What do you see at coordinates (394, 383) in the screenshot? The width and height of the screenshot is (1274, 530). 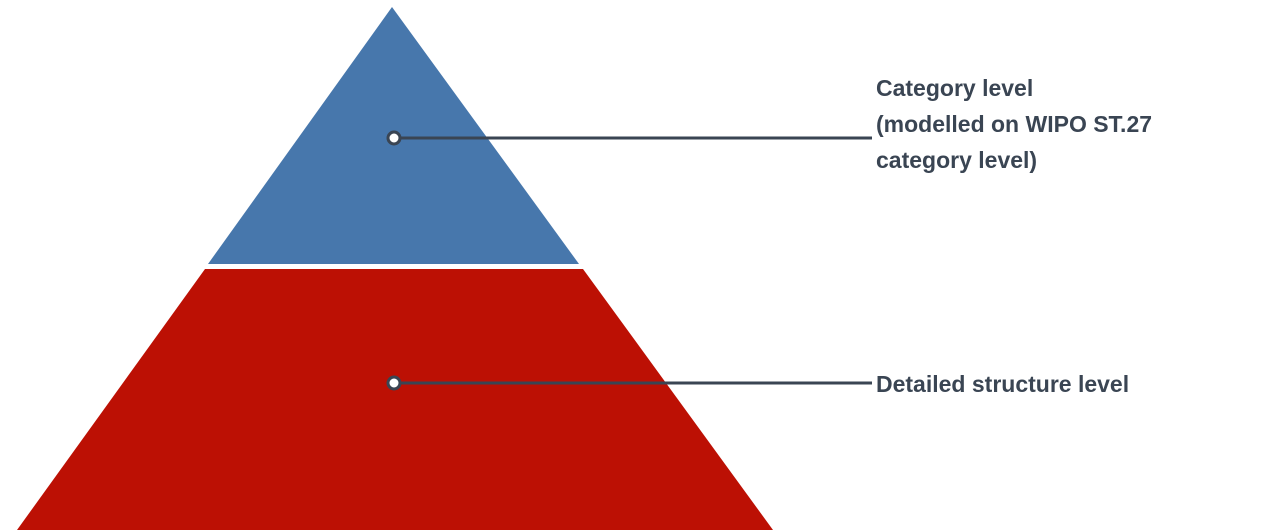 I see `connector-dot-bottom` at bounding box center [394, 383].